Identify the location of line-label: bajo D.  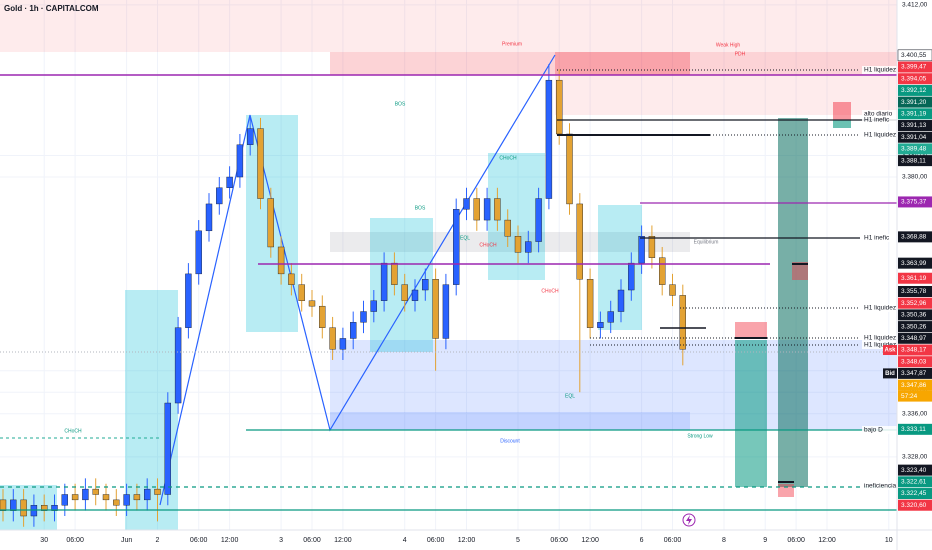
(873, 430).